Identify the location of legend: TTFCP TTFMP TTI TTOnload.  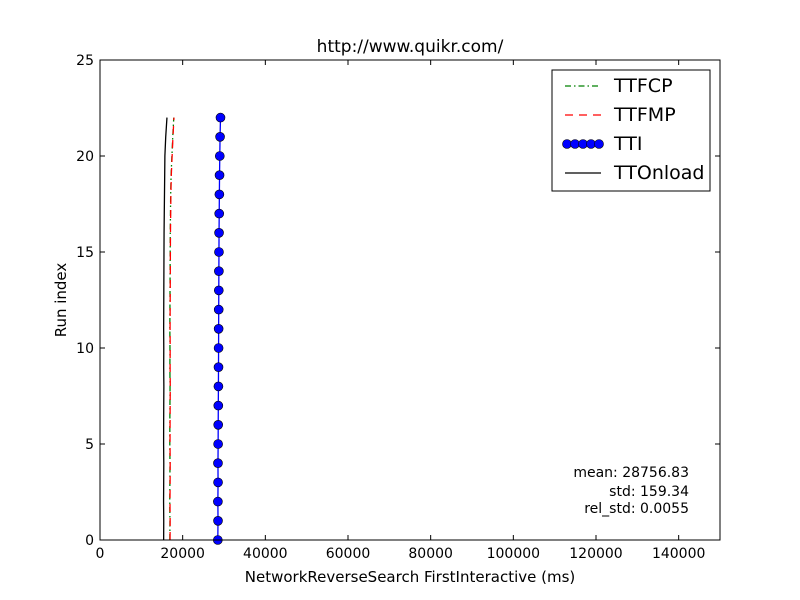
(631, 130).